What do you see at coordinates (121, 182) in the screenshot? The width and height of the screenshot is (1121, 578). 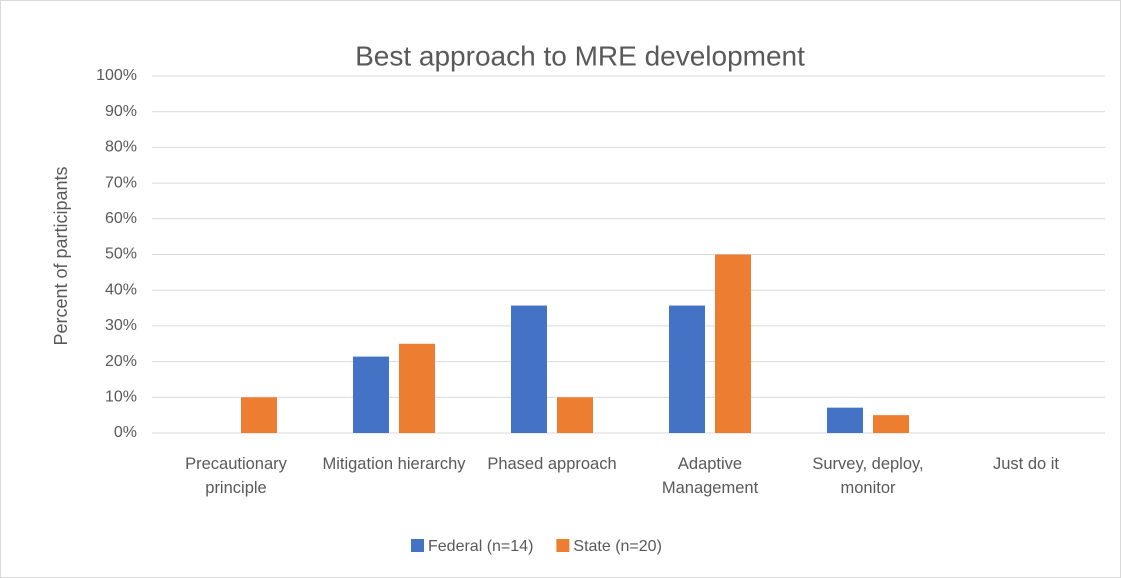 I see `y-tick-label: 70%` at bounding box center [121, 182].